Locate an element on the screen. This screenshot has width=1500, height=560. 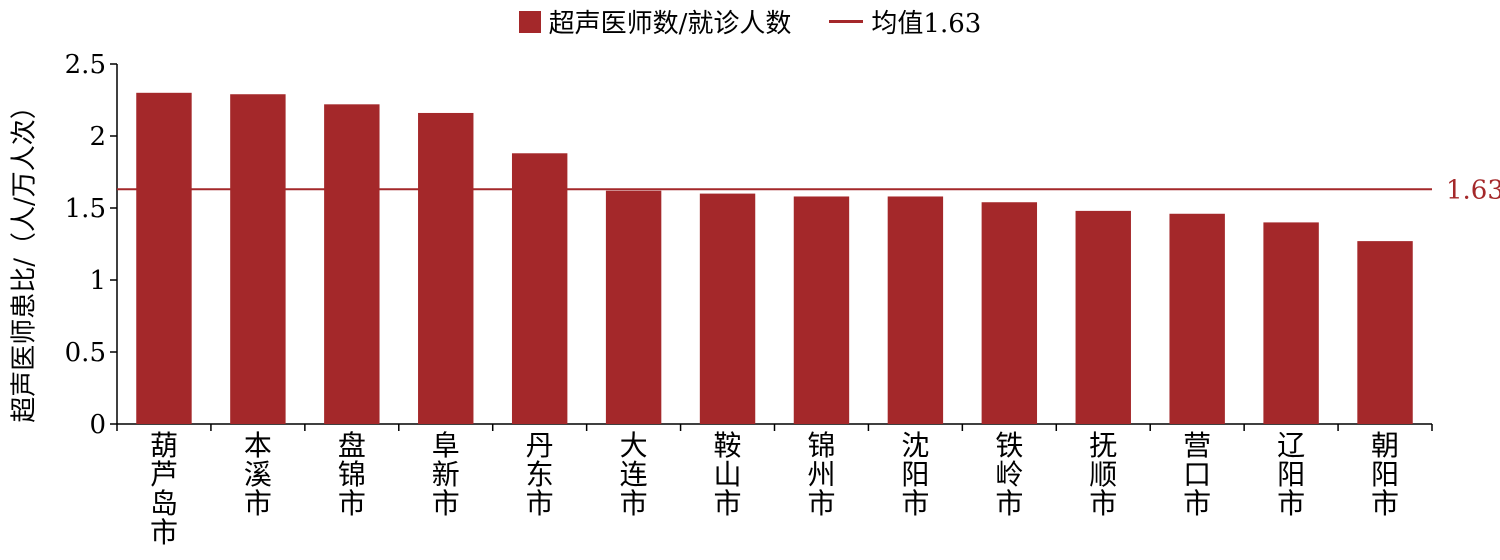
legend-mean-label: 均值1.63 is located at coordinates (926, 24).